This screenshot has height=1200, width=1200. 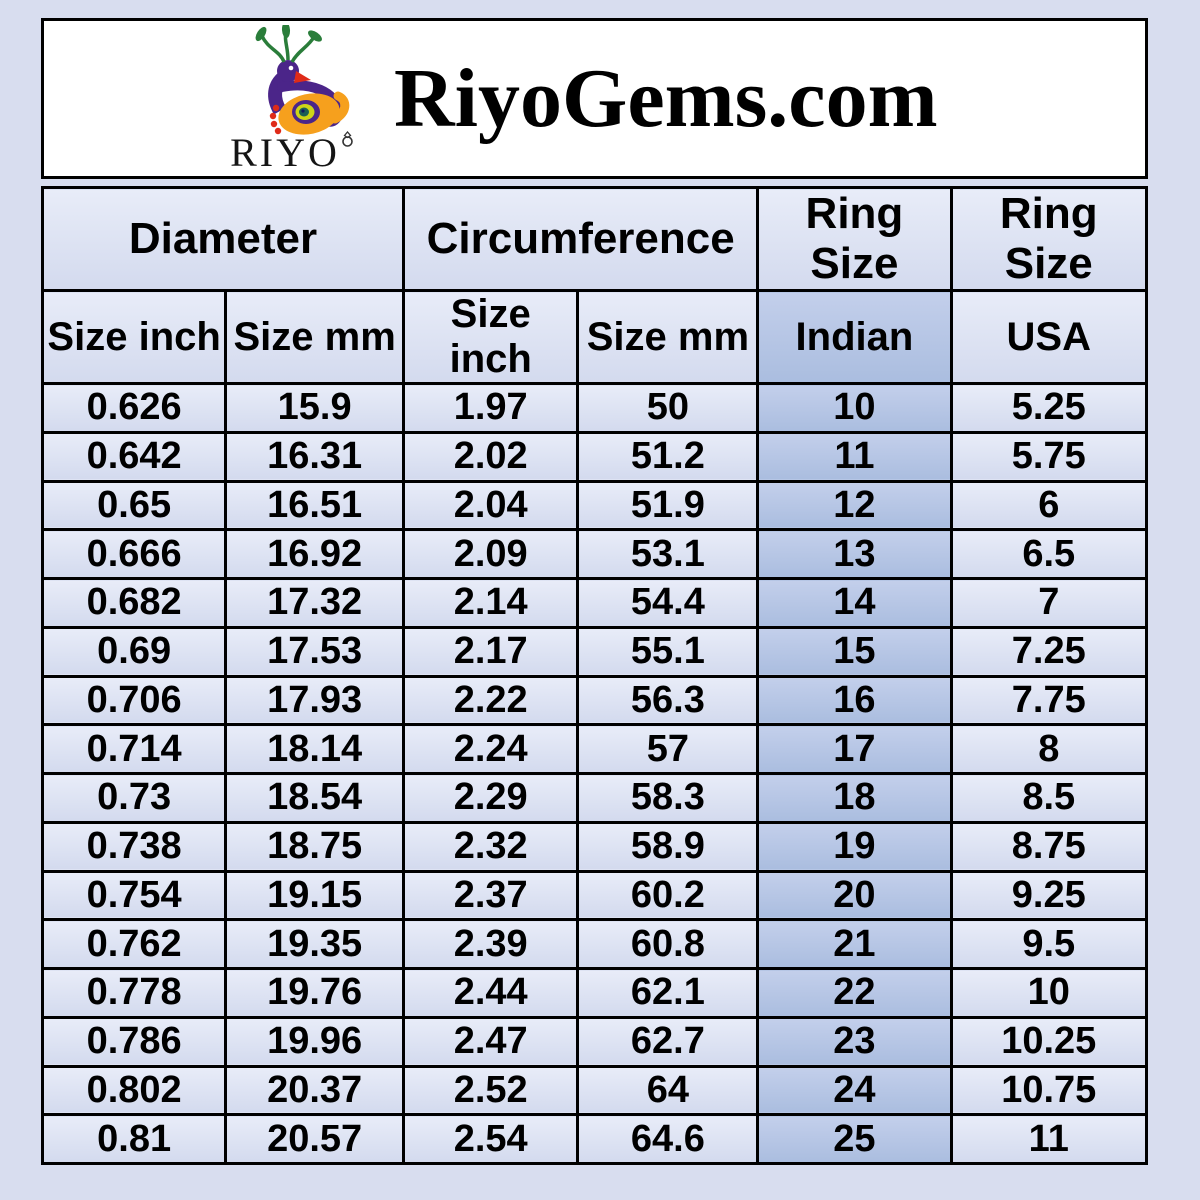 I want to click on table-cell: 0.786, so click(x=134, y=1041).